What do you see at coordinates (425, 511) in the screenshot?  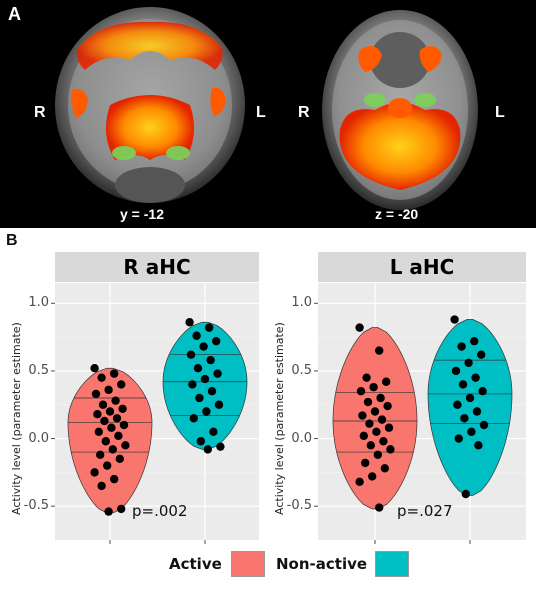 I see `p-value-l-ahc: p=.027` at bounding box center [425, 511].